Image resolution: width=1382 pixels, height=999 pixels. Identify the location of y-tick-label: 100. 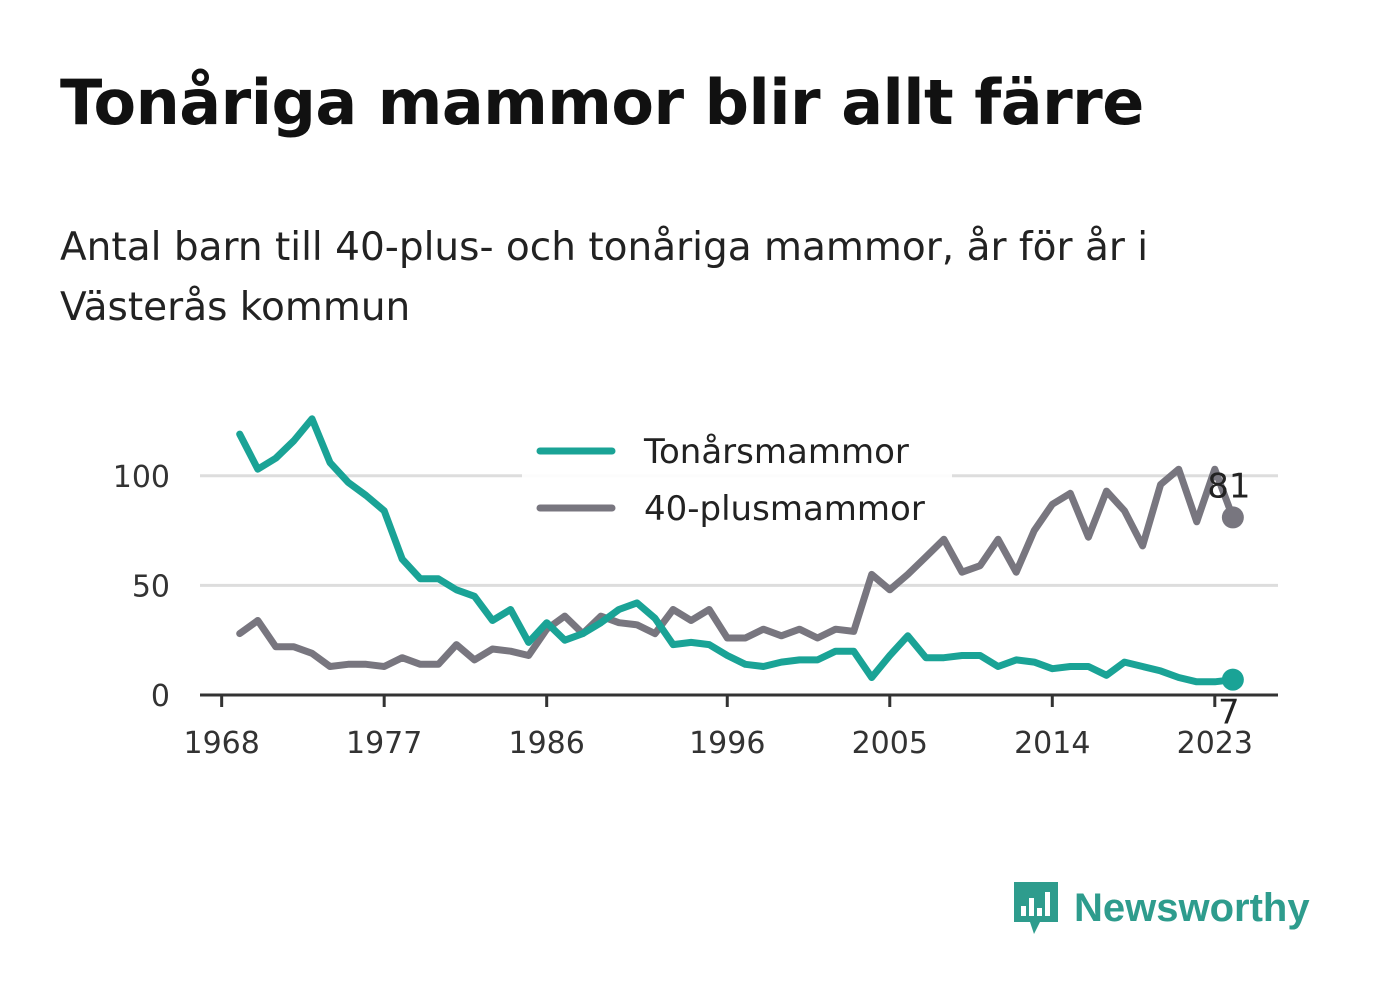
(141, 477).